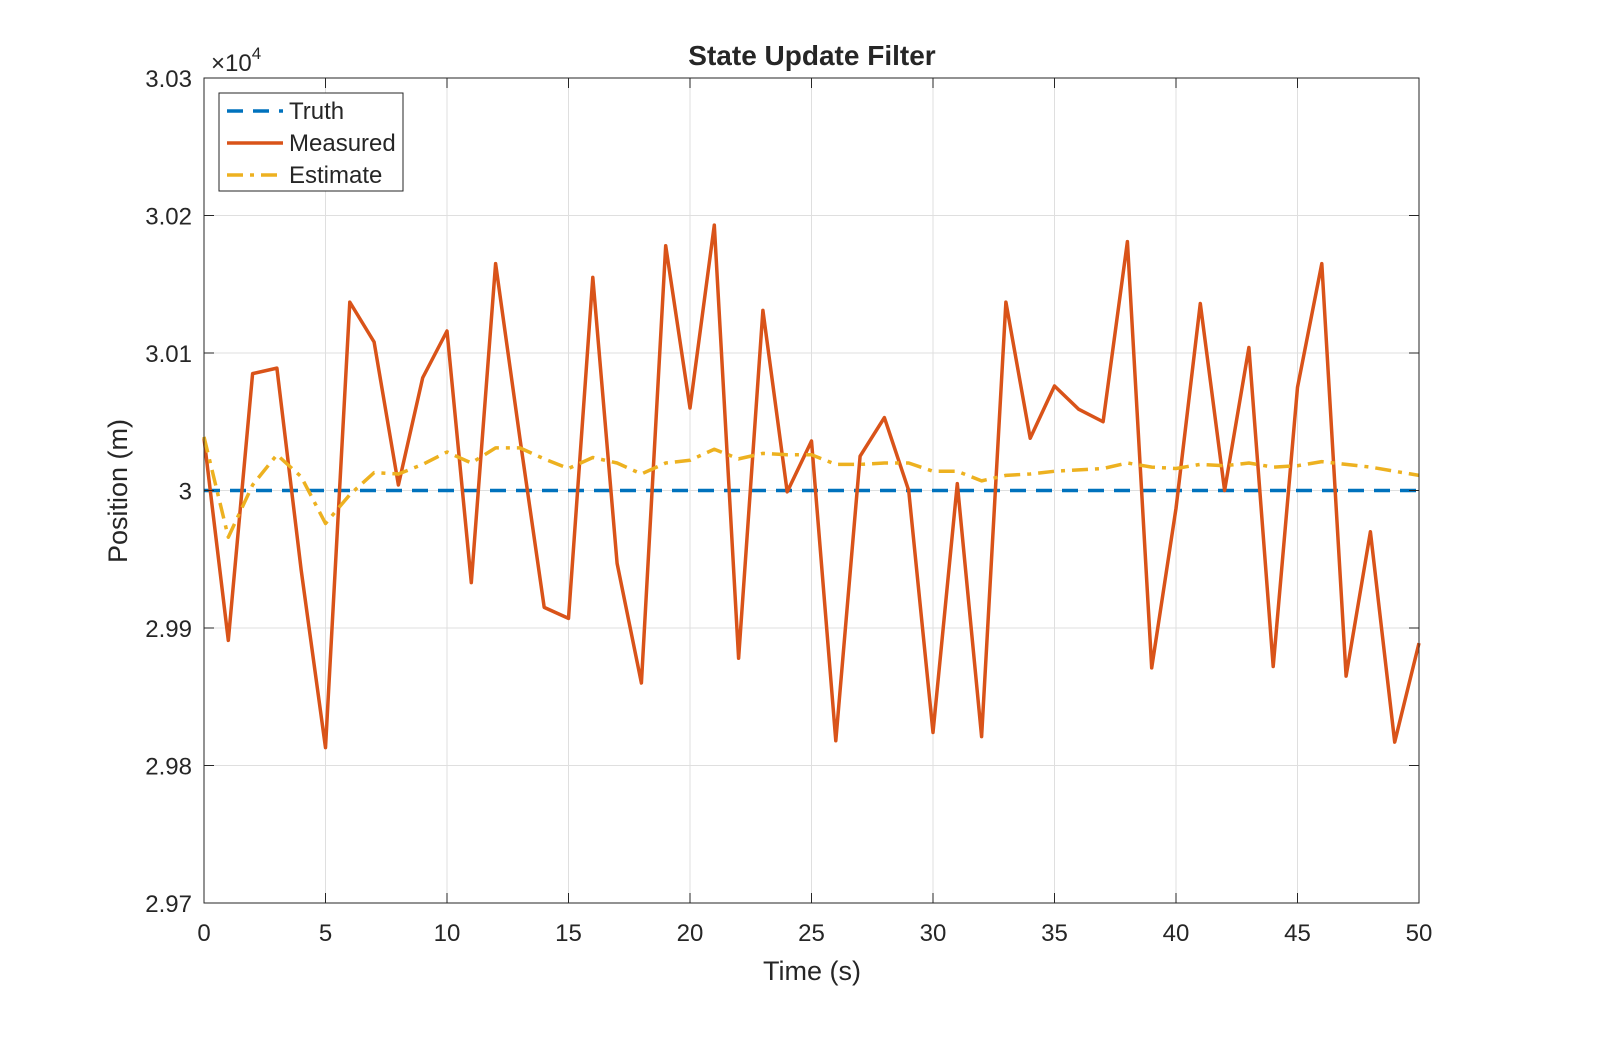 The image size is (1617, 1047). What do you see at coordinates (168, 767) in the screenshot?
I see `y-tick-label: 2.98` at bounding box center [168, 767].